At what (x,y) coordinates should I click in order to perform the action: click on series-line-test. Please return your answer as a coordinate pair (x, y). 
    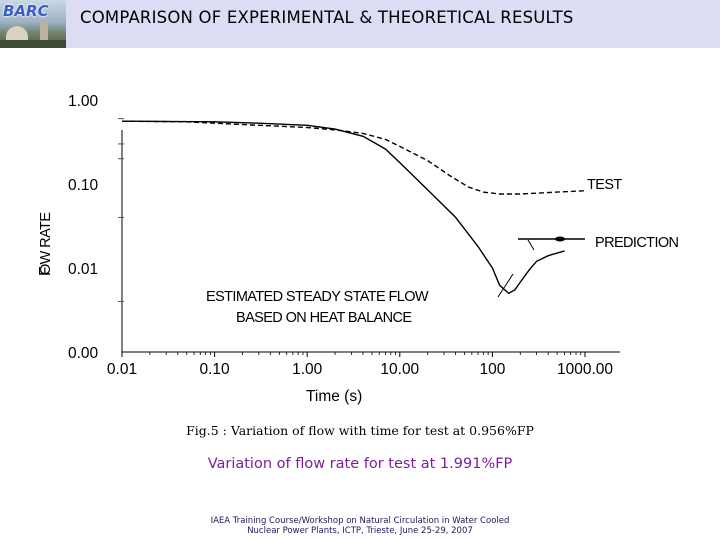
    Looking at the image, I should click on (353, 157).